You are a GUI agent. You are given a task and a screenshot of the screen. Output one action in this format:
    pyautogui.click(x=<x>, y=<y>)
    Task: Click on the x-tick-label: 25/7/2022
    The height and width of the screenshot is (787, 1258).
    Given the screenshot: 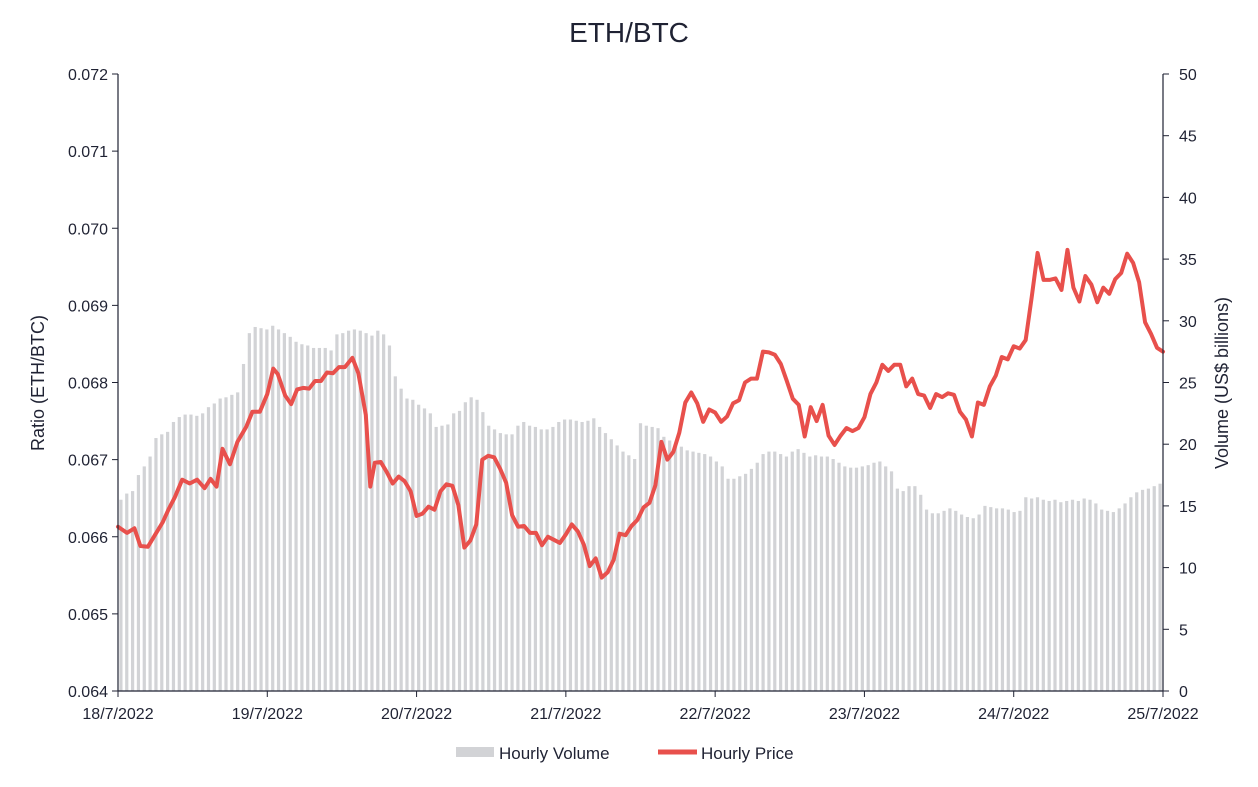 What is the action you would take?
    pyautogui.click(x=1162, y=714)
    